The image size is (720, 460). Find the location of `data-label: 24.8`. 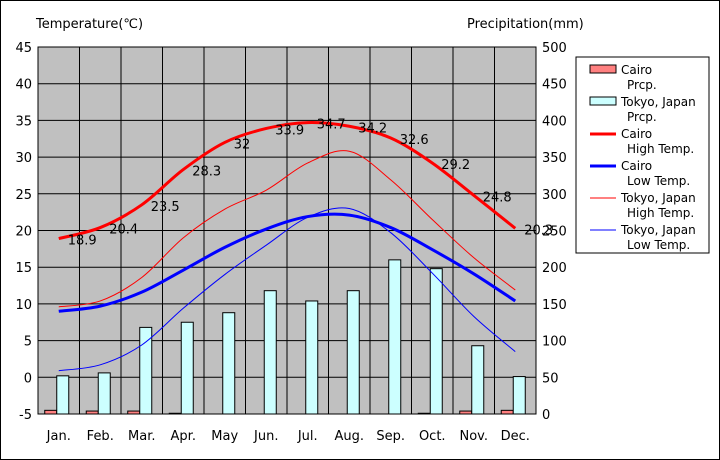

data-label: 24.8 is located at coordinates (497, 197).